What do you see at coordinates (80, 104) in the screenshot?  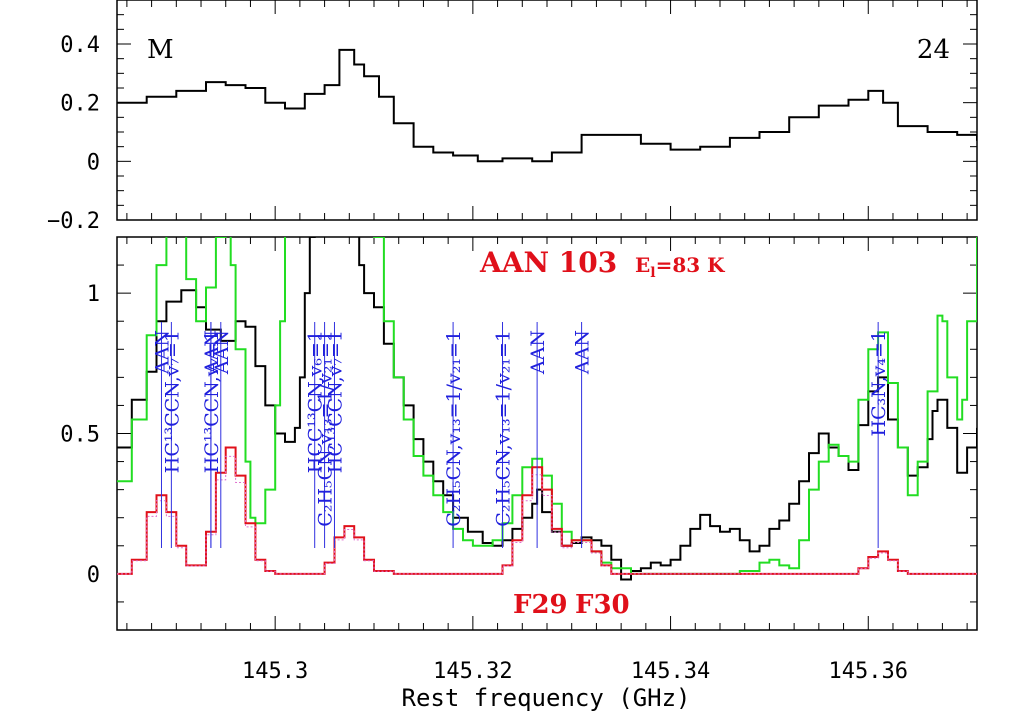 I see `top-y-tick-label: 0.2` at bounding box center [80, 104].